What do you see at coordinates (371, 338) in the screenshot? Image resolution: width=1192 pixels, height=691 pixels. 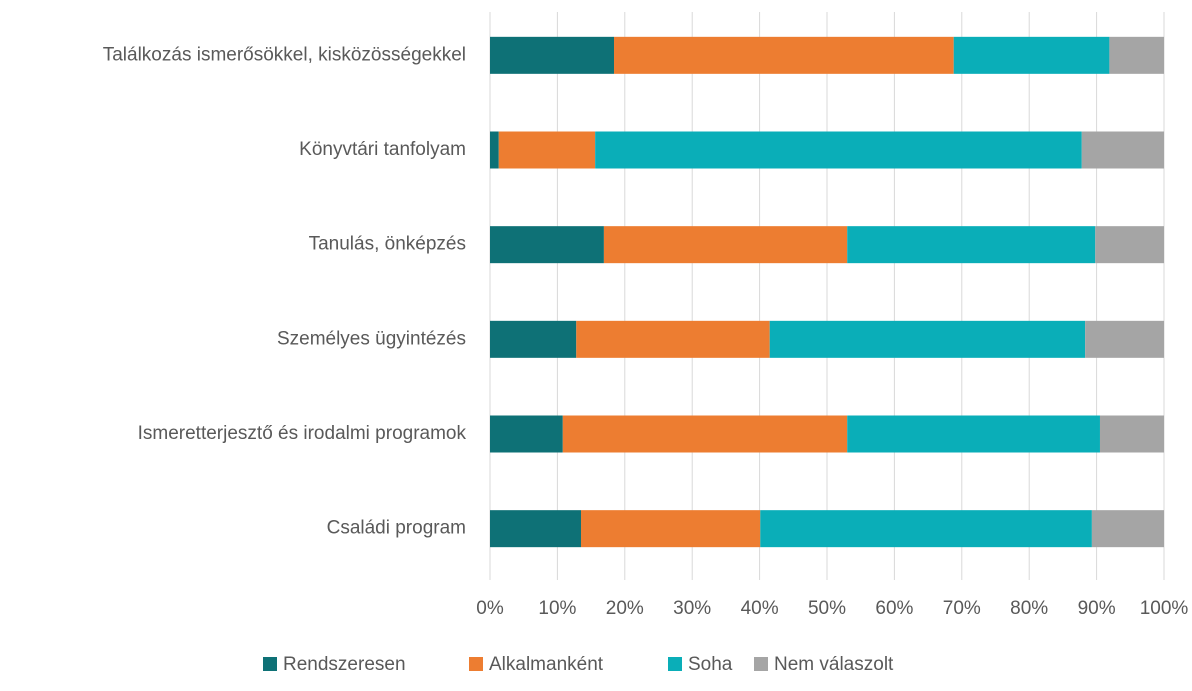 I see `y-tick-label: Személyes ügyintézés` at bounding box center [371, 338].